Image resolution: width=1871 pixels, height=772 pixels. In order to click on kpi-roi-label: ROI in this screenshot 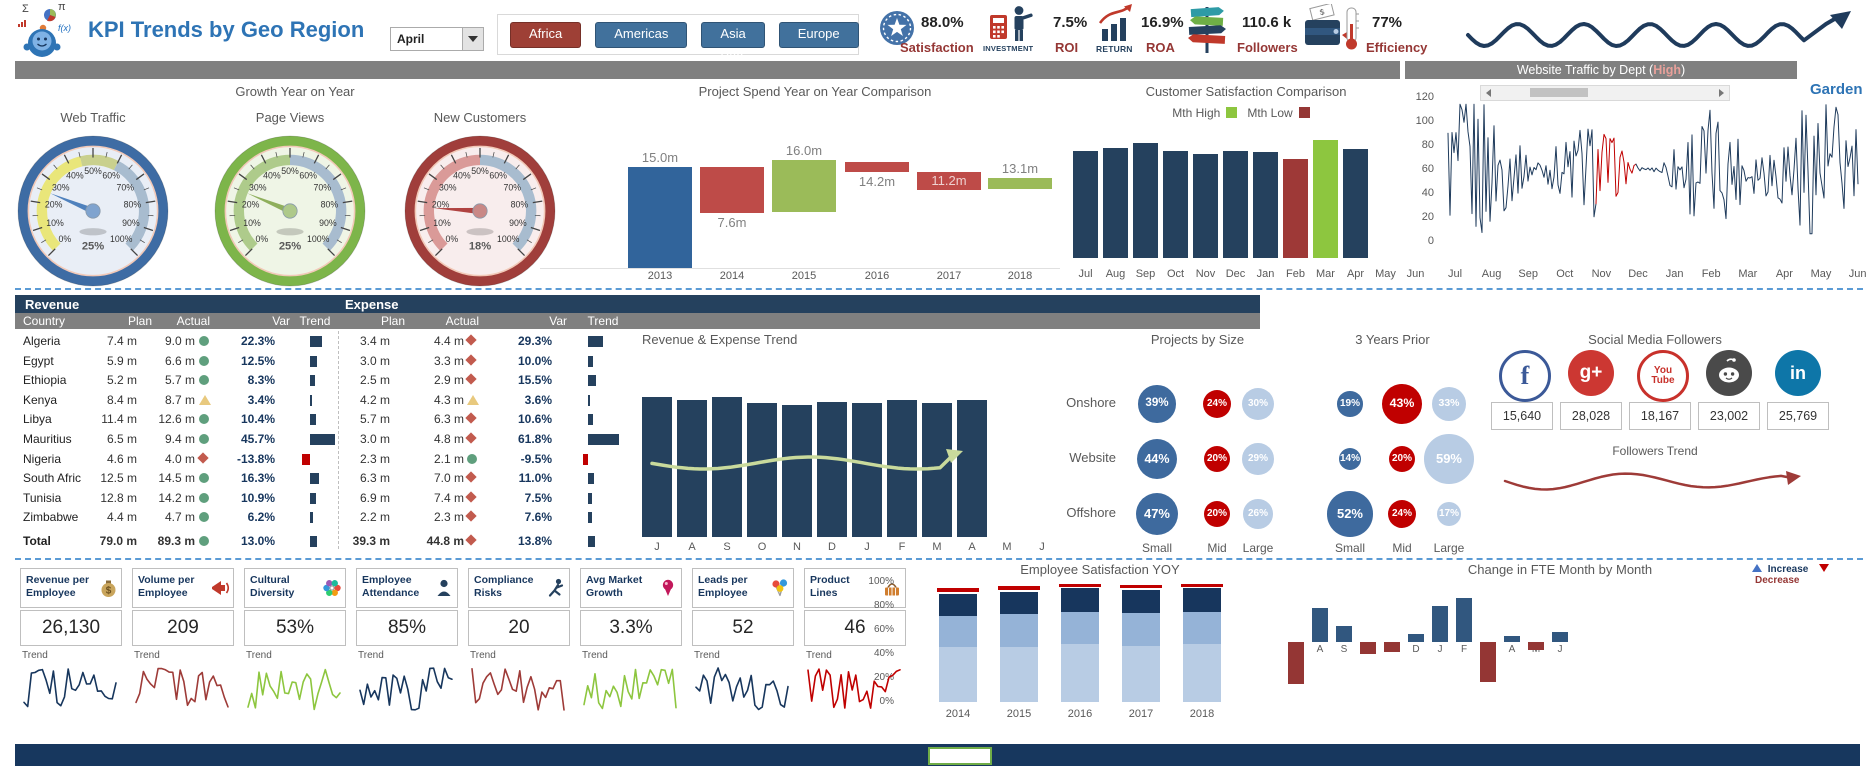, I will do `click(1067, 47)`.